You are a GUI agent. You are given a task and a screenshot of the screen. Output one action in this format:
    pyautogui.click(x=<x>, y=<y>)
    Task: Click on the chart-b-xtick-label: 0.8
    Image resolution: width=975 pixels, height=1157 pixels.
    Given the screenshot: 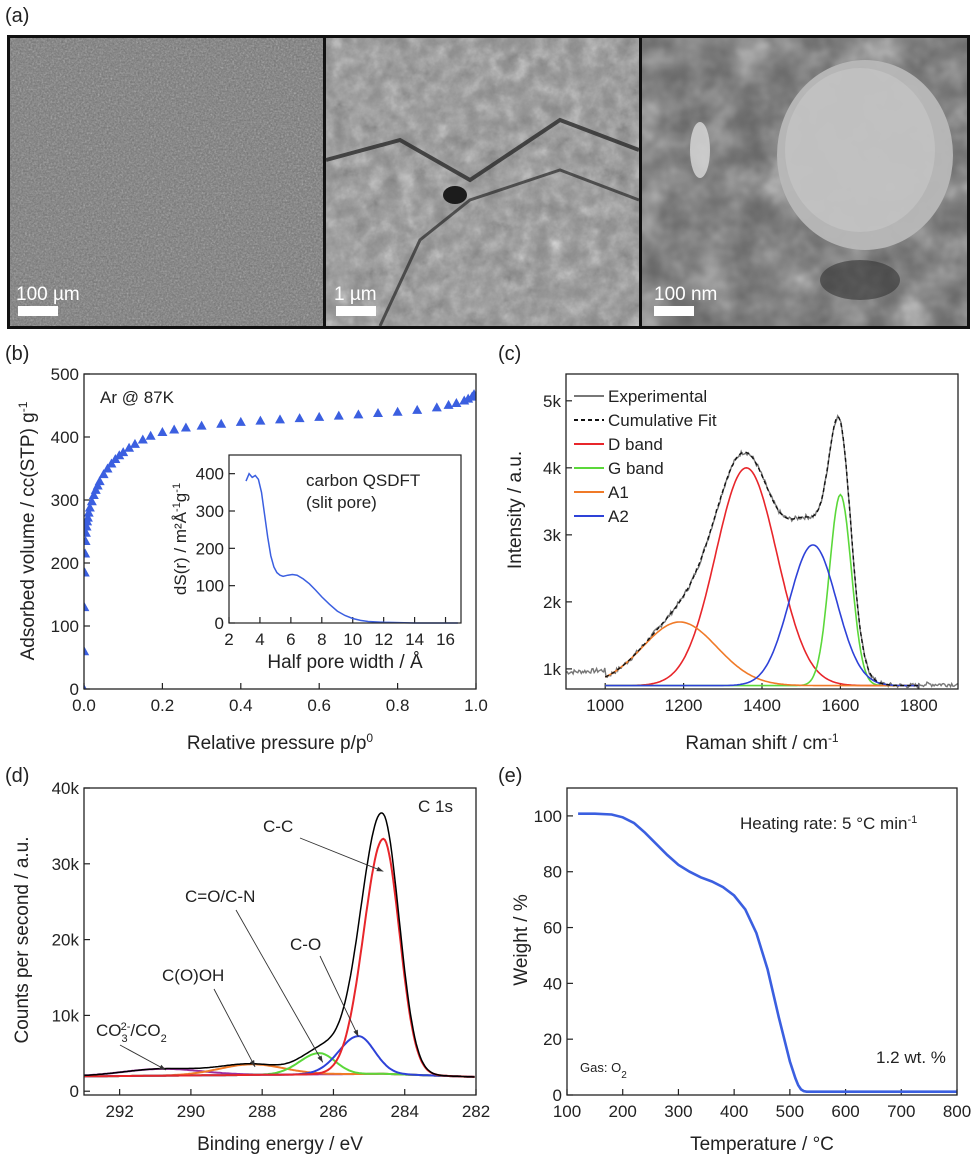 What is the action you would take?
    pyautogui.click(x=398, y=705)
    